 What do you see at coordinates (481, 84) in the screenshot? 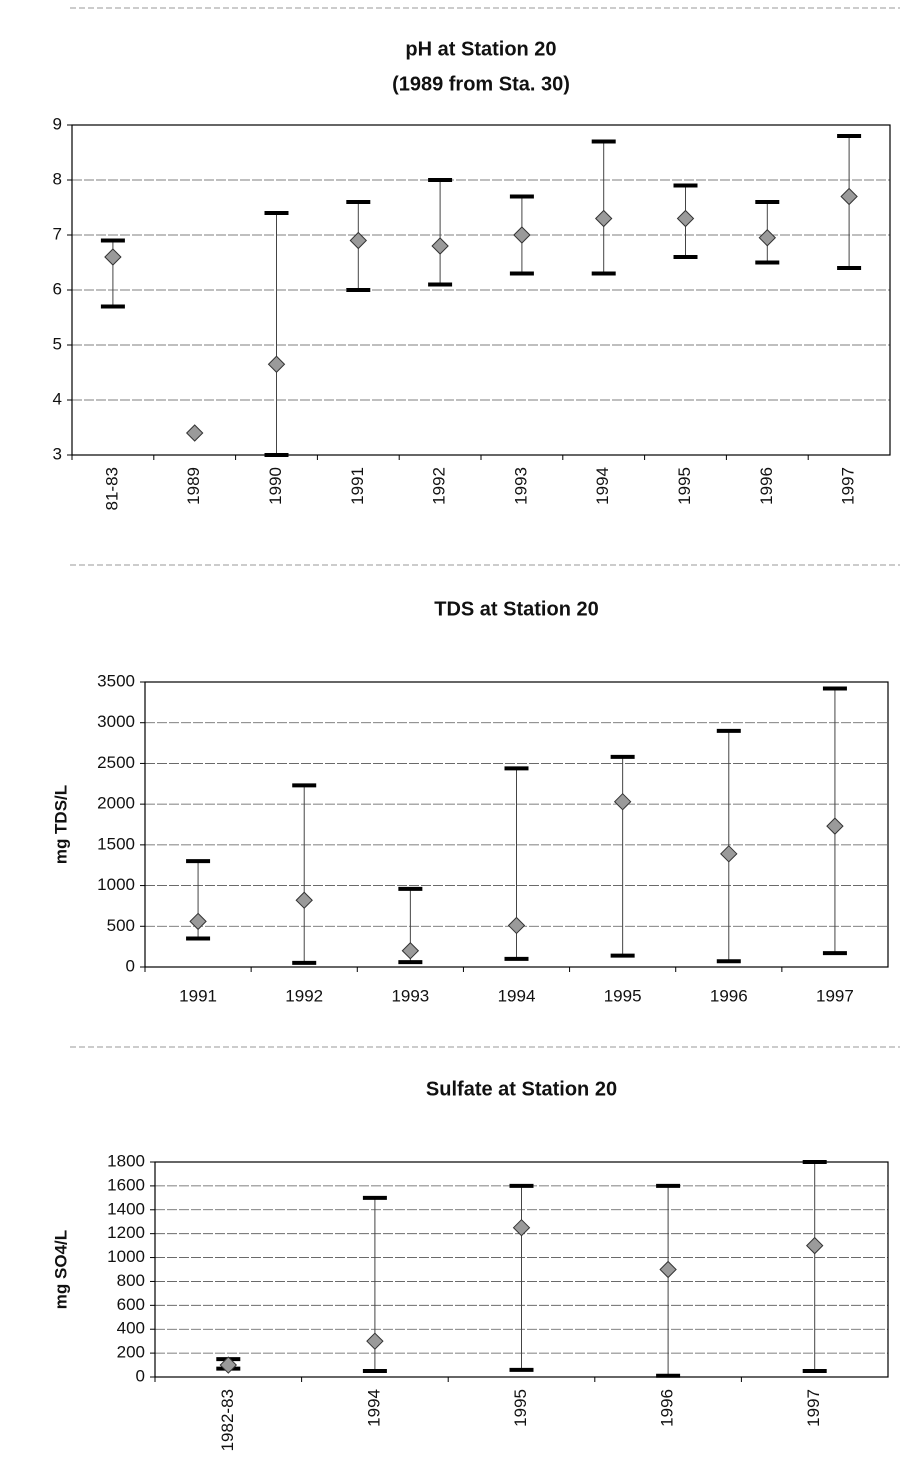
I see `chart-subtitle: (1989 from Sta. 30)` at bounding box center [481, 84].